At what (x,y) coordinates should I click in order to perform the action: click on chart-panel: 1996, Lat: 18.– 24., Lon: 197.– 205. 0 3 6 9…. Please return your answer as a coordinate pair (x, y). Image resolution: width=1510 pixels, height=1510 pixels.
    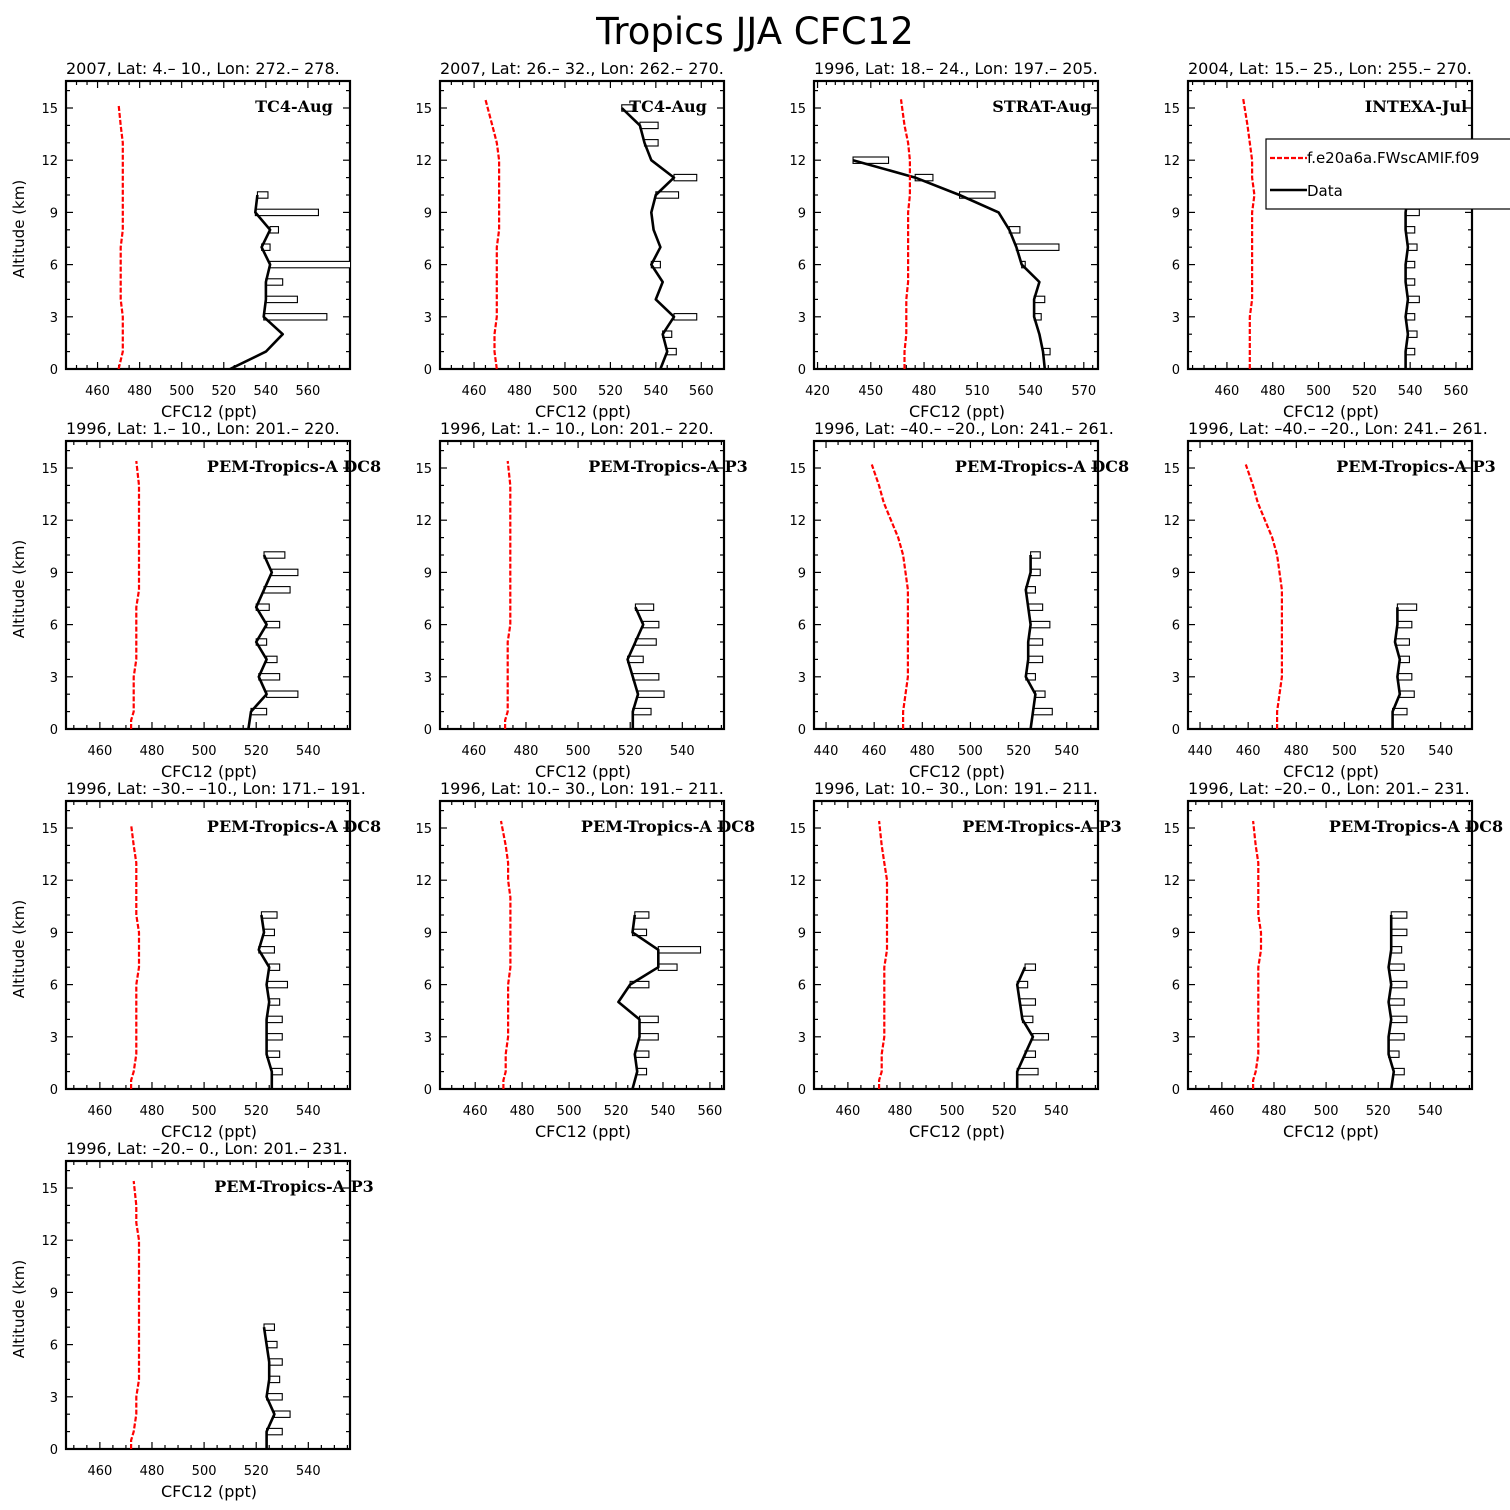
    Looking at the image, I should click on (944, 240).